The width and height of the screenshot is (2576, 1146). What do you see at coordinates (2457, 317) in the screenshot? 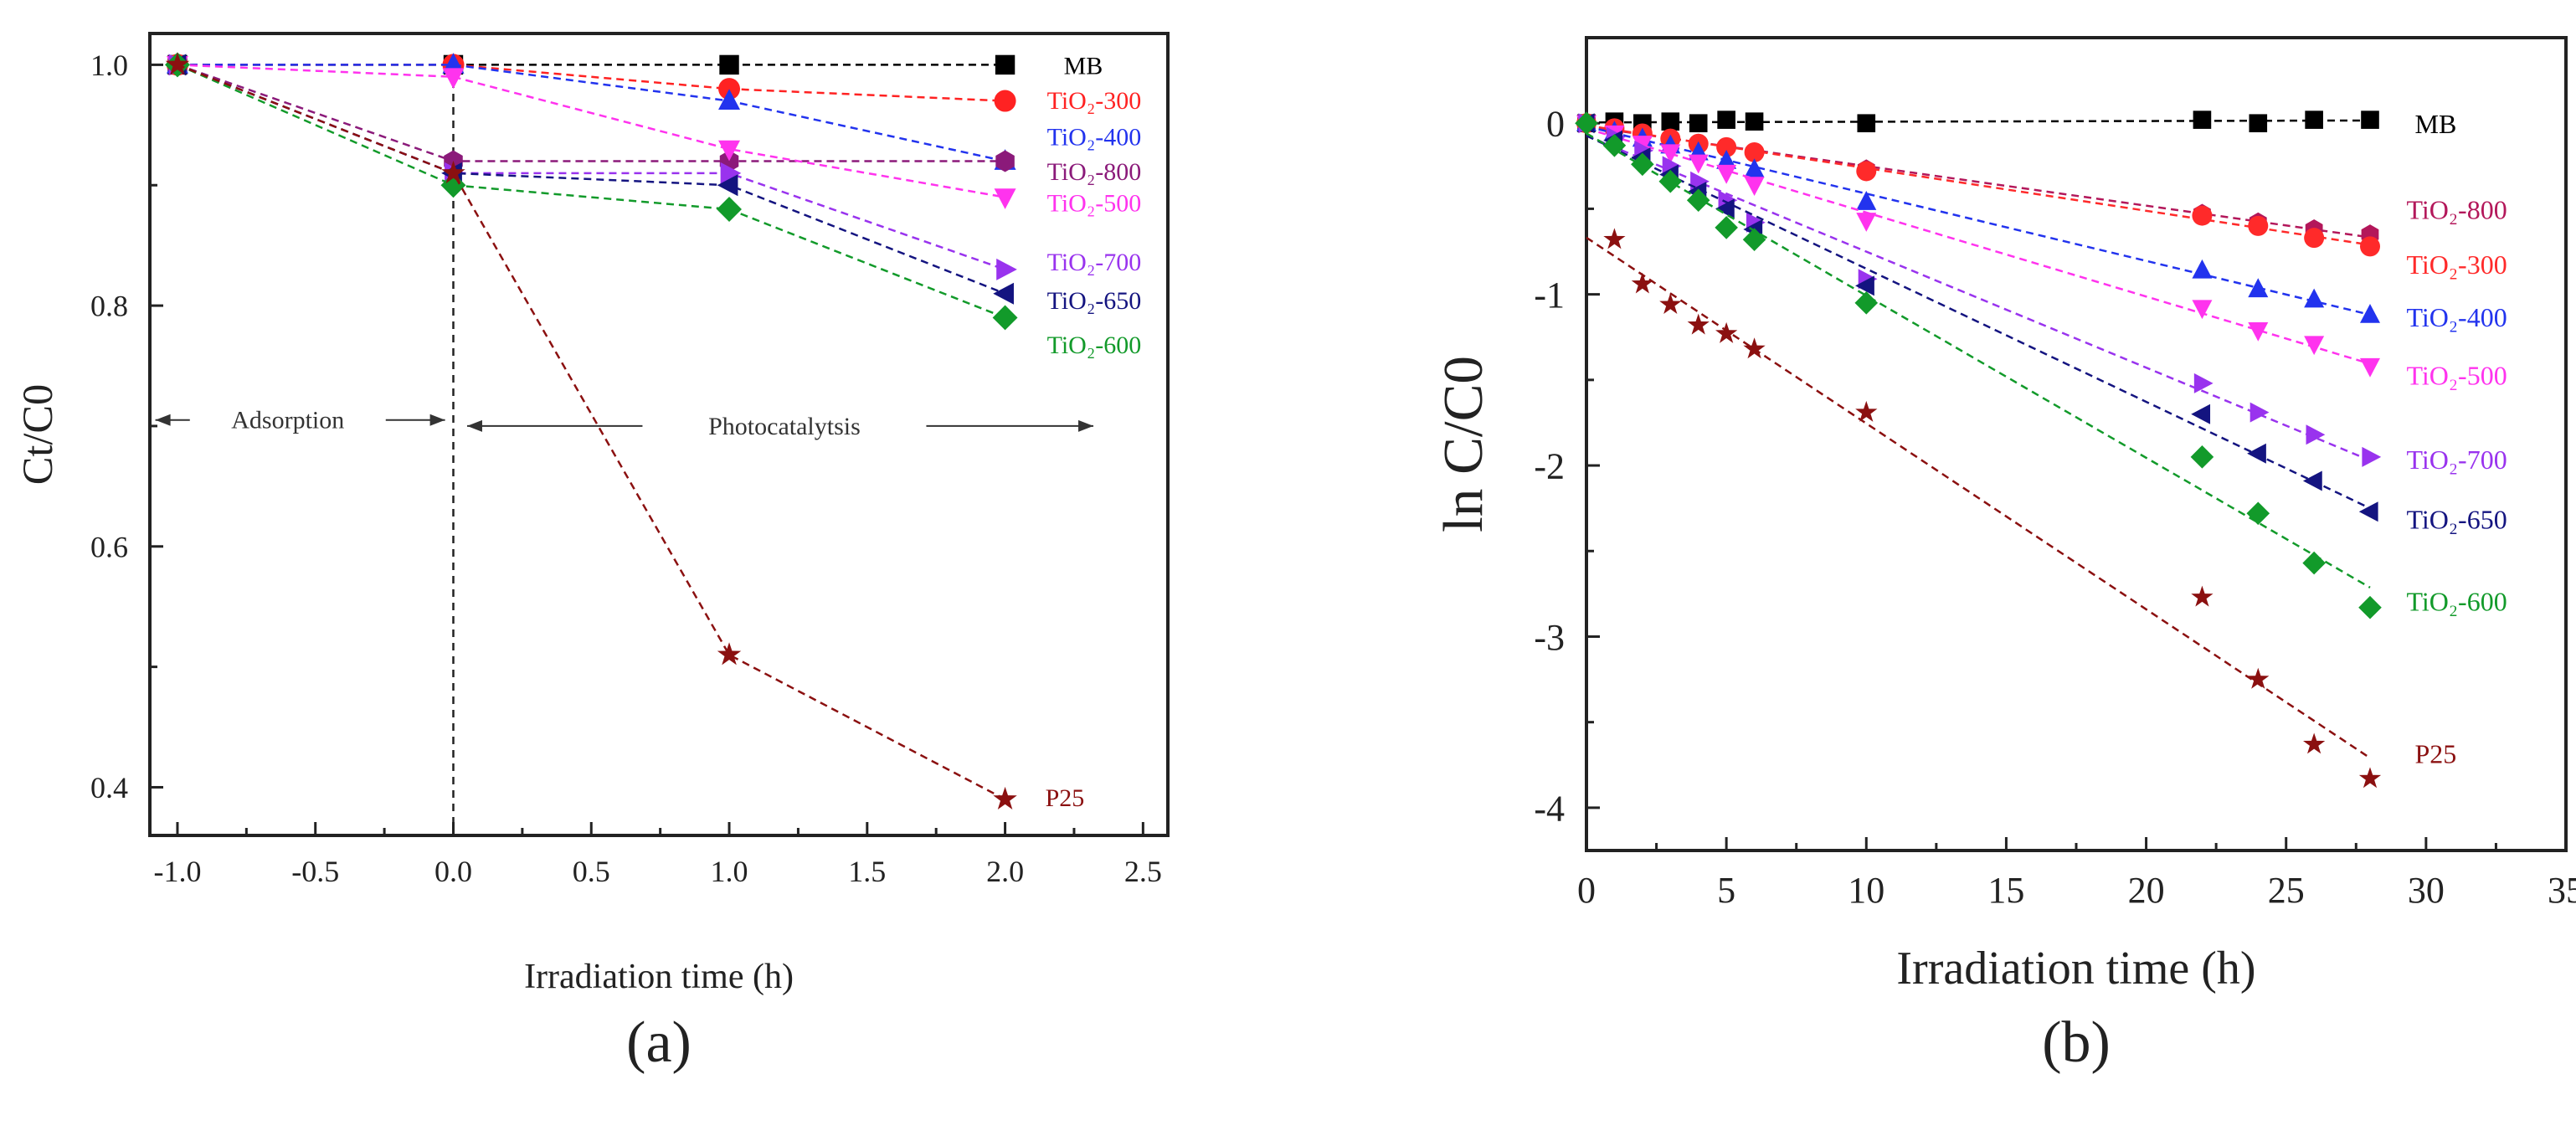
I see `series-label: TiO₂-400` at bounding box center [2457, 317].